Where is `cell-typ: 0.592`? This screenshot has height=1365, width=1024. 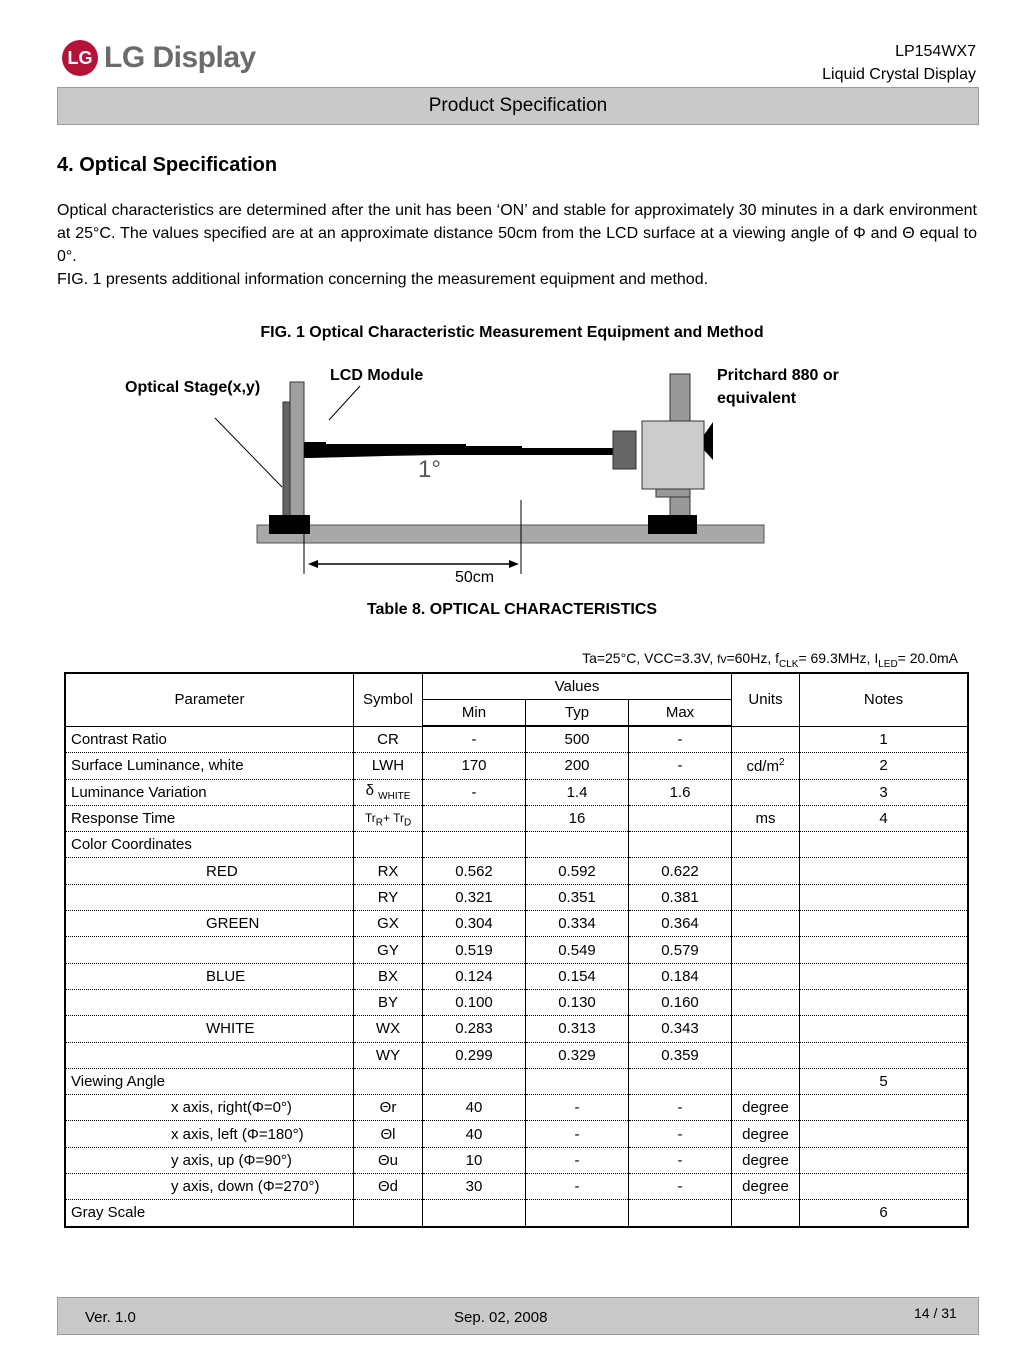
cell-typ: 0.592 is located at coordinates (577, 871).